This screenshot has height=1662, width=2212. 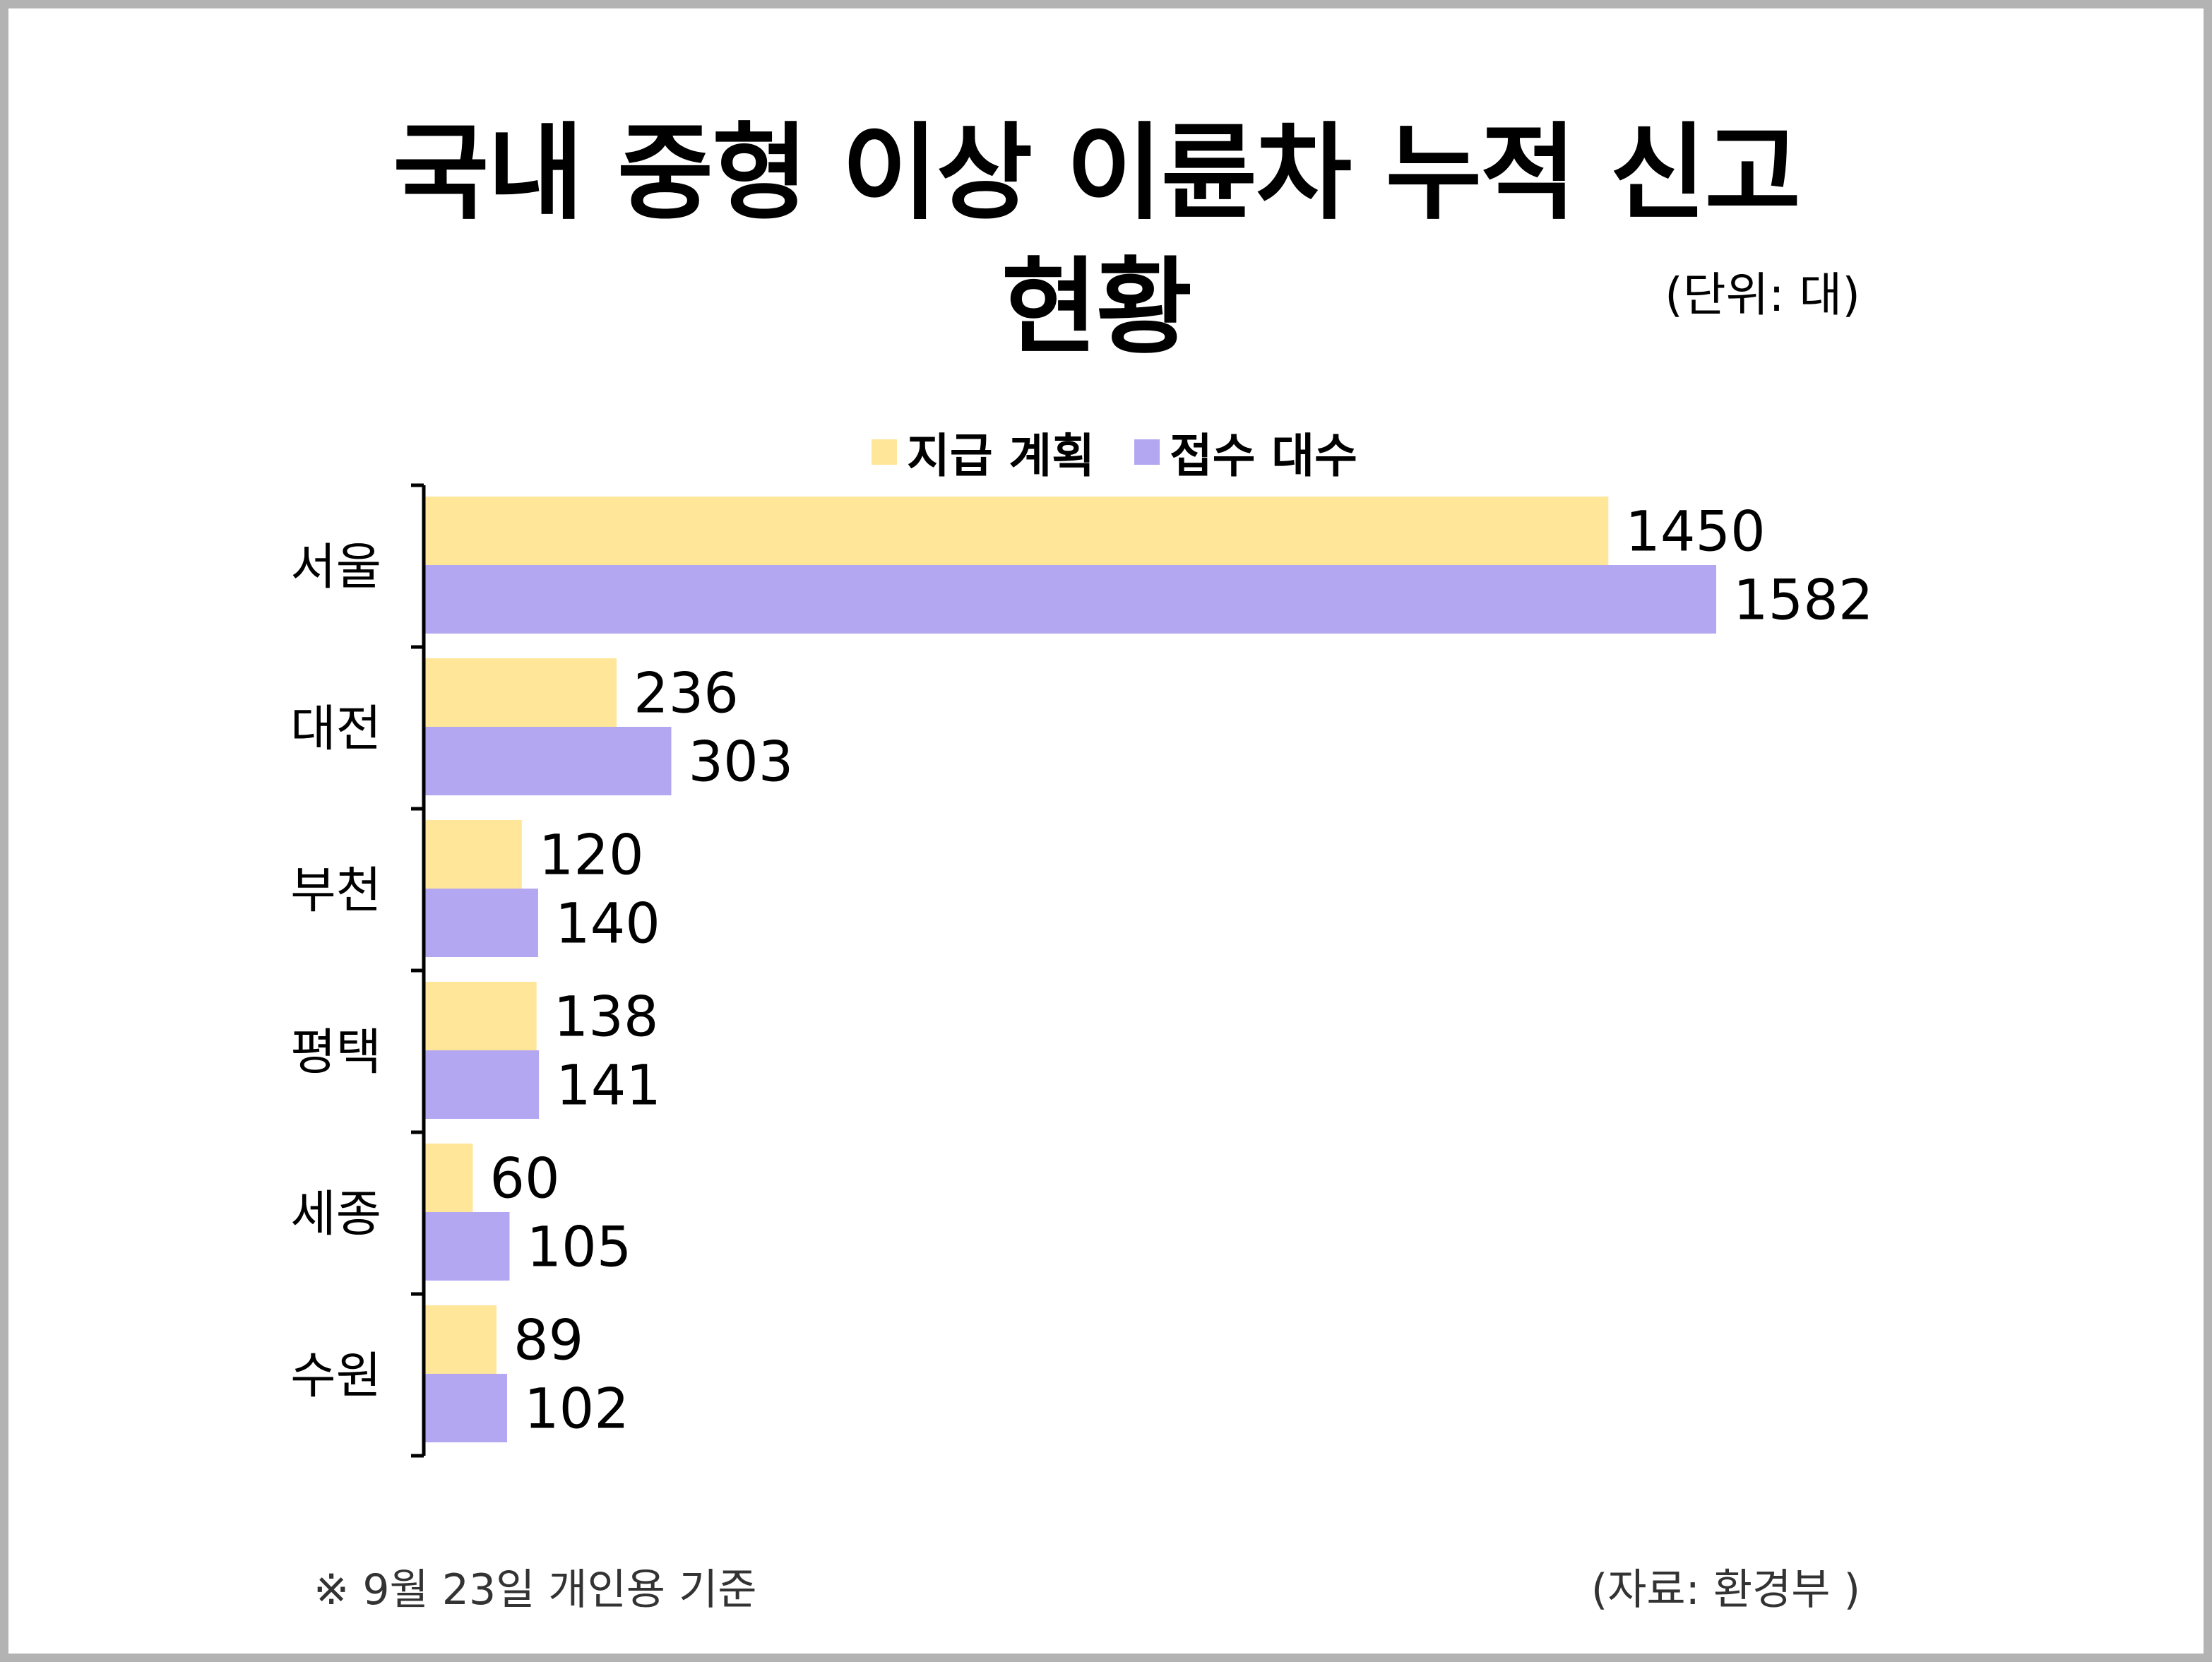 What do you see at coordinates (576, 1410) in the screenshot?
I see `value-label-received-5: 102` at bounding box center [576, 1410].